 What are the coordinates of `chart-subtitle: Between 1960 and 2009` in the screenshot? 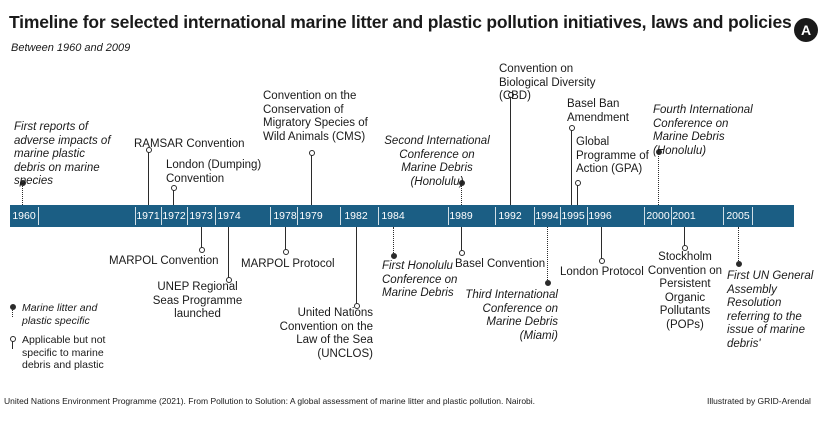 It's located at (71, 48).